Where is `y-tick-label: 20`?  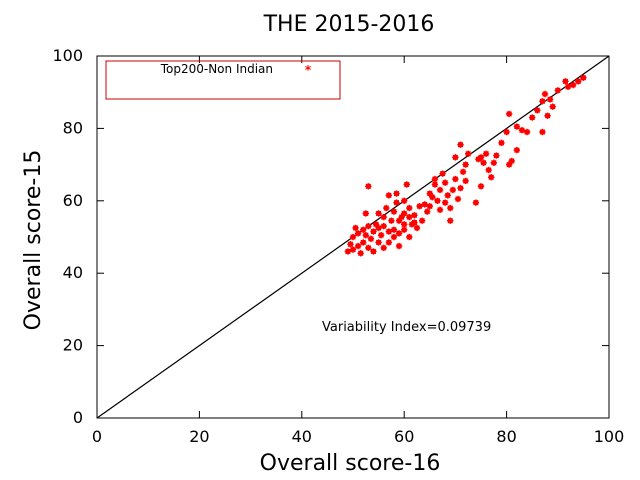 y-tick-label: 20 is located at coordinates (73, 345).